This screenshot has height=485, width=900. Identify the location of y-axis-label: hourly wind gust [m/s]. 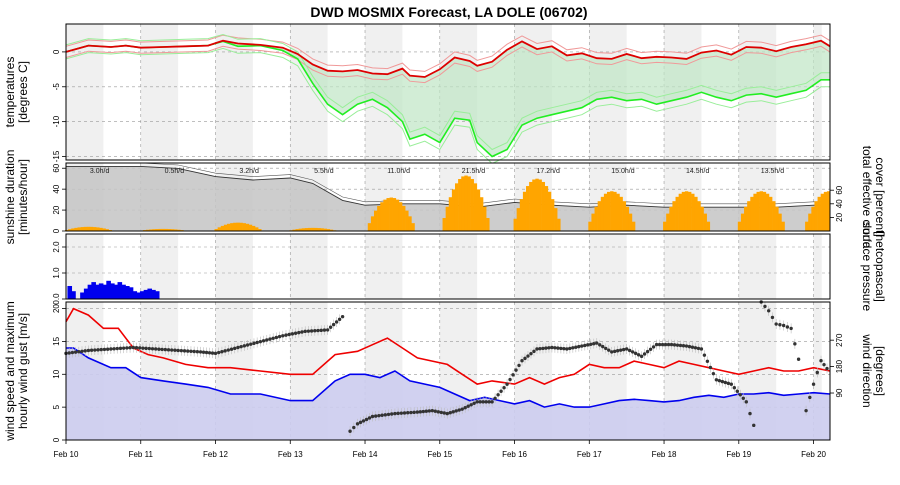
(23, 371).